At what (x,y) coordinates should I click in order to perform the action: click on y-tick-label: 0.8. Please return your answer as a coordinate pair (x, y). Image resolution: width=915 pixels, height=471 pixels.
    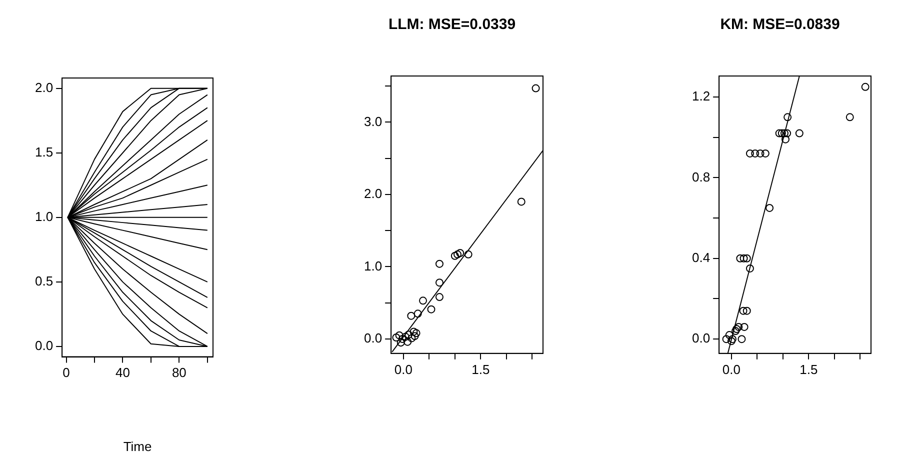
    Looking at the image, I should click on (701, 176).